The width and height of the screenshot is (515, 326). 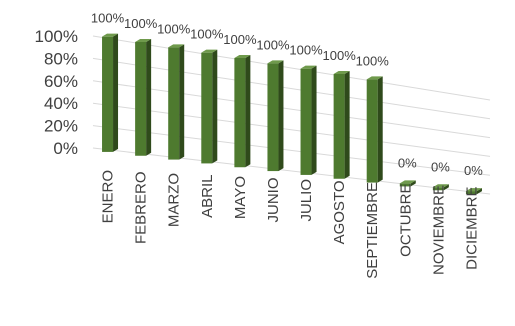 What do you see at coordinates (339, 213) in the screenshot?
I see `x-tick-label: AGOSTO` at bounding box center [339, 213].